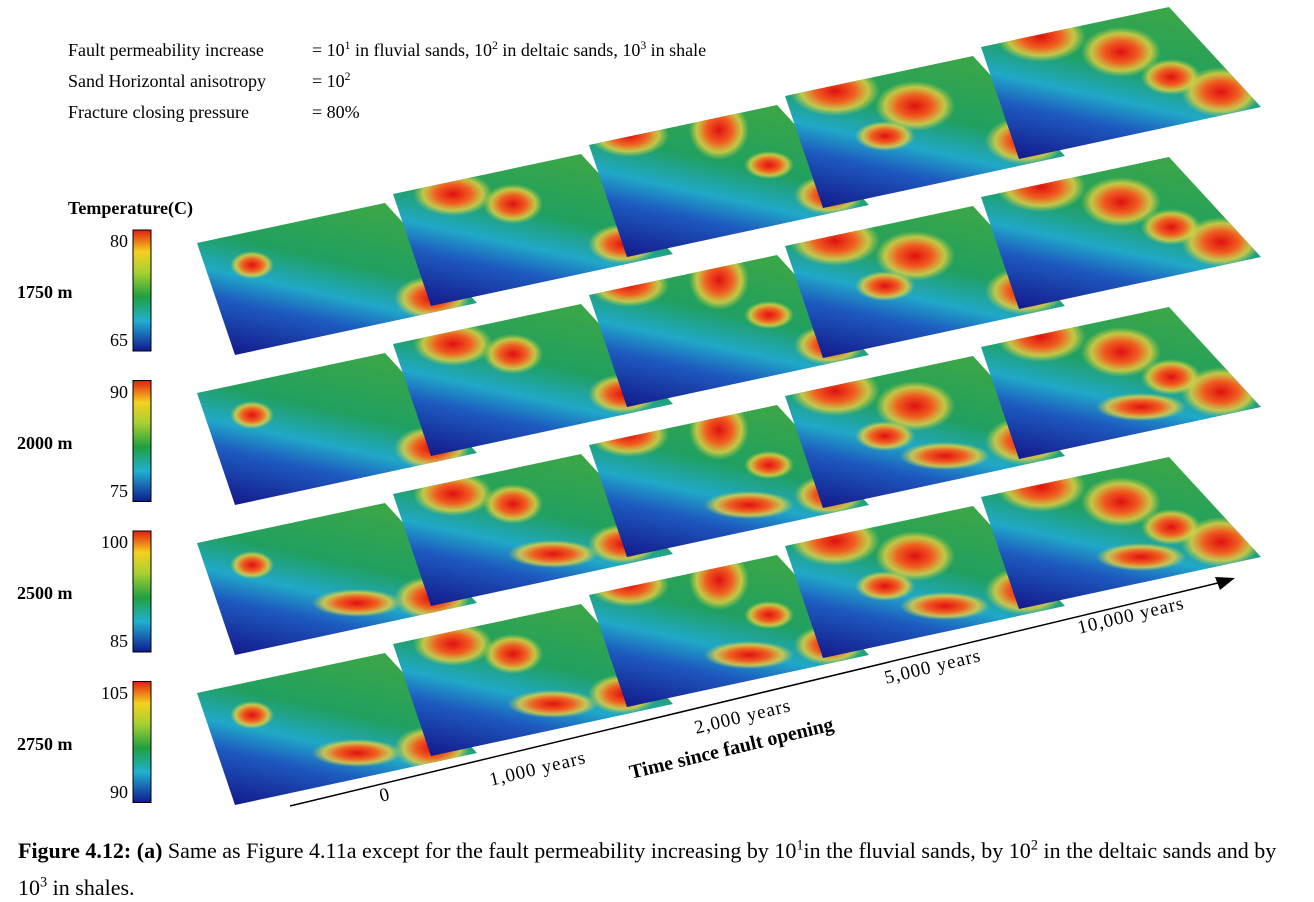  I want to click on colorbar-max: 105, so click(114, 692).